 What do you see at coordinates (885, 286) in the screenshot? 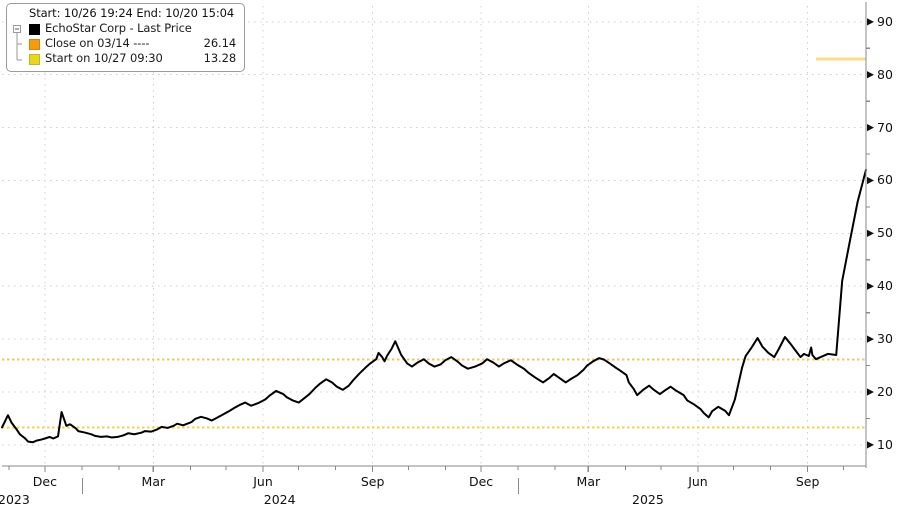
I see `y-axis-tick-label: 40` at bounding box center [885, 286].